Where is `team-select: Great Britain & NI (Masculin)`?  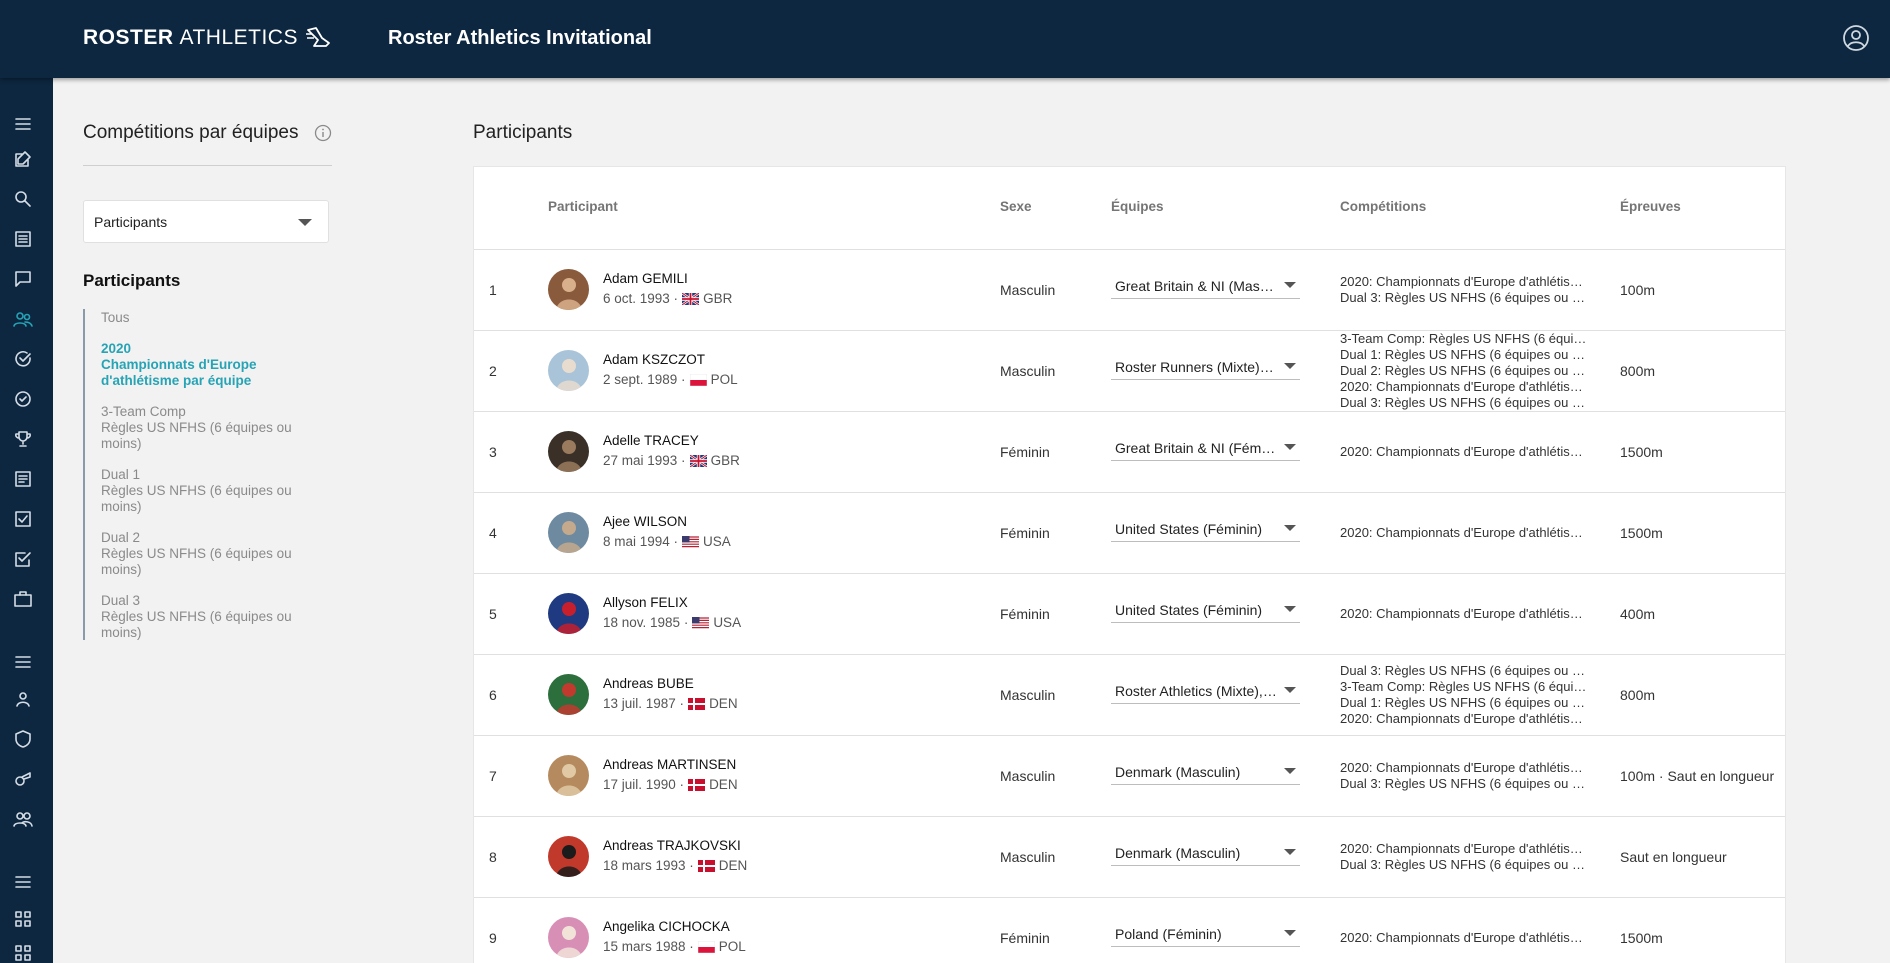 team-select: Great Britain & NI (Masculin) is located at coordinates (1205, 285).